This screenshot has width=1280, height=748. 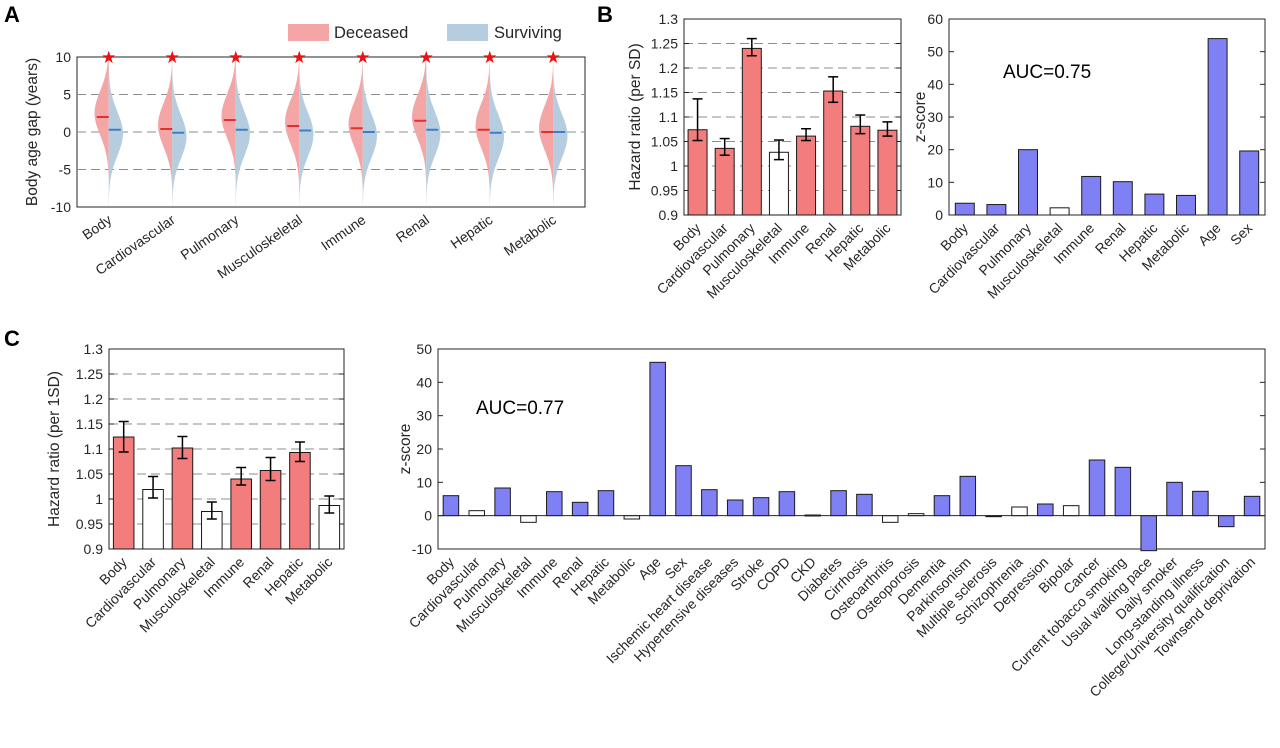 I want to click on x-tick-label: Renal, so click(x=412, y=228).